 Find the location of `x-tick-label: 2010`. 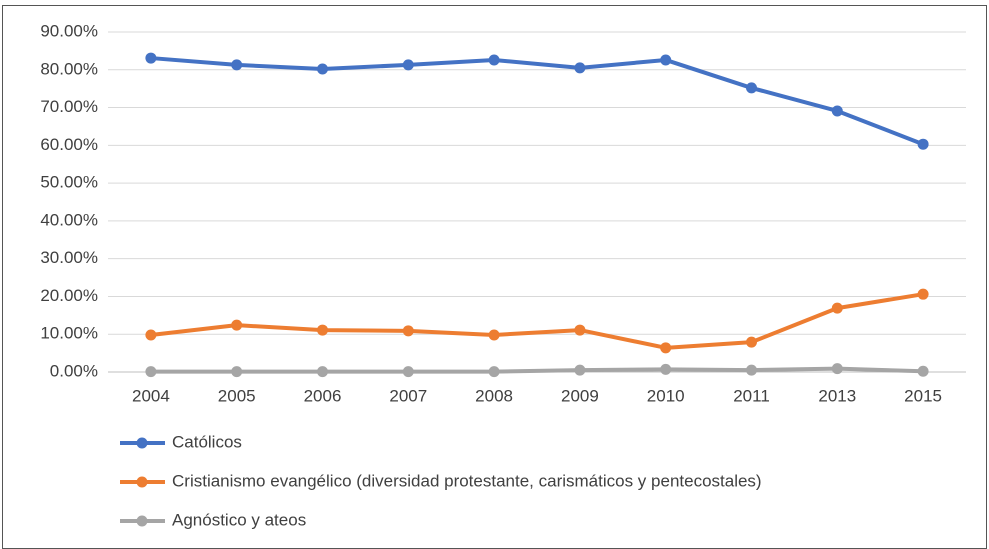

x-tick-label: 2010 is located at coordinates (666, 395).